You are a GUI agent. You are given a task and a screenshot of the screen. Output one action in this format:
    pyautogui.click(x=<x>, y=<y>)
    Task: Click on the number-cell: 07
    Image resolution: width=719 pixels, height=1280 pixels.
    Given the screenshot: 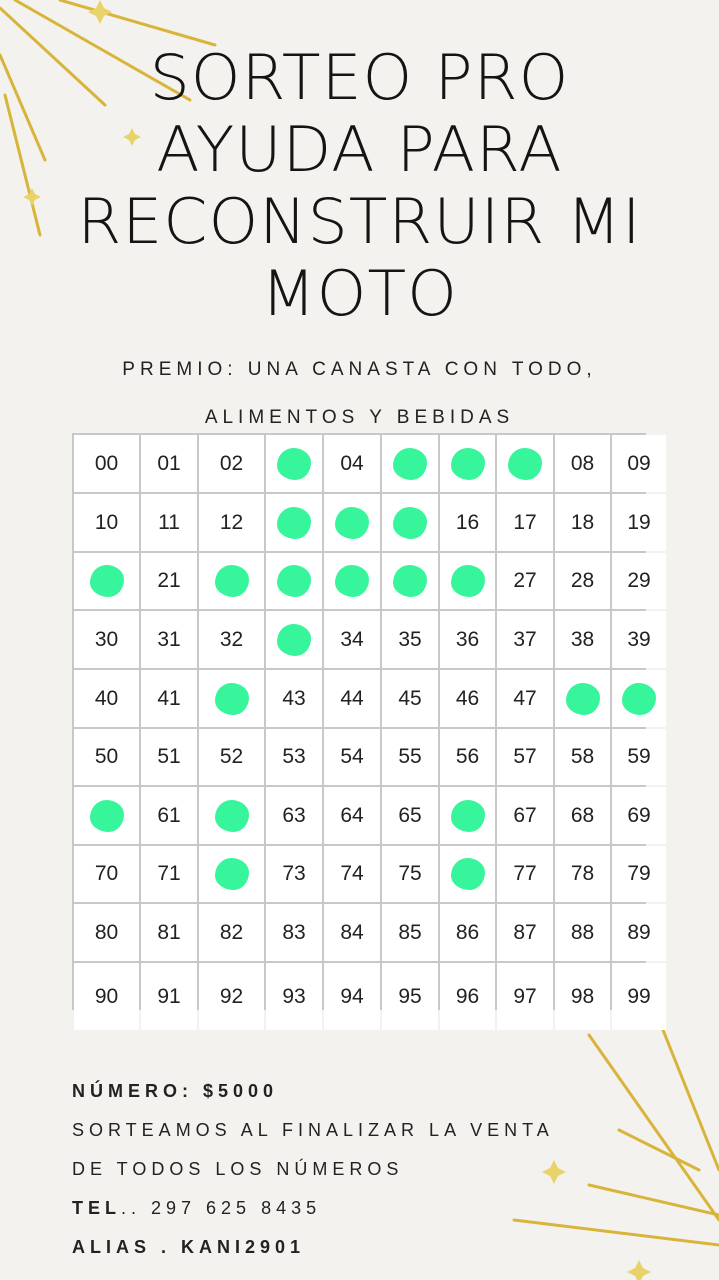 What is the action you would take?
    pyautogui.click(x=525, y=463)
    